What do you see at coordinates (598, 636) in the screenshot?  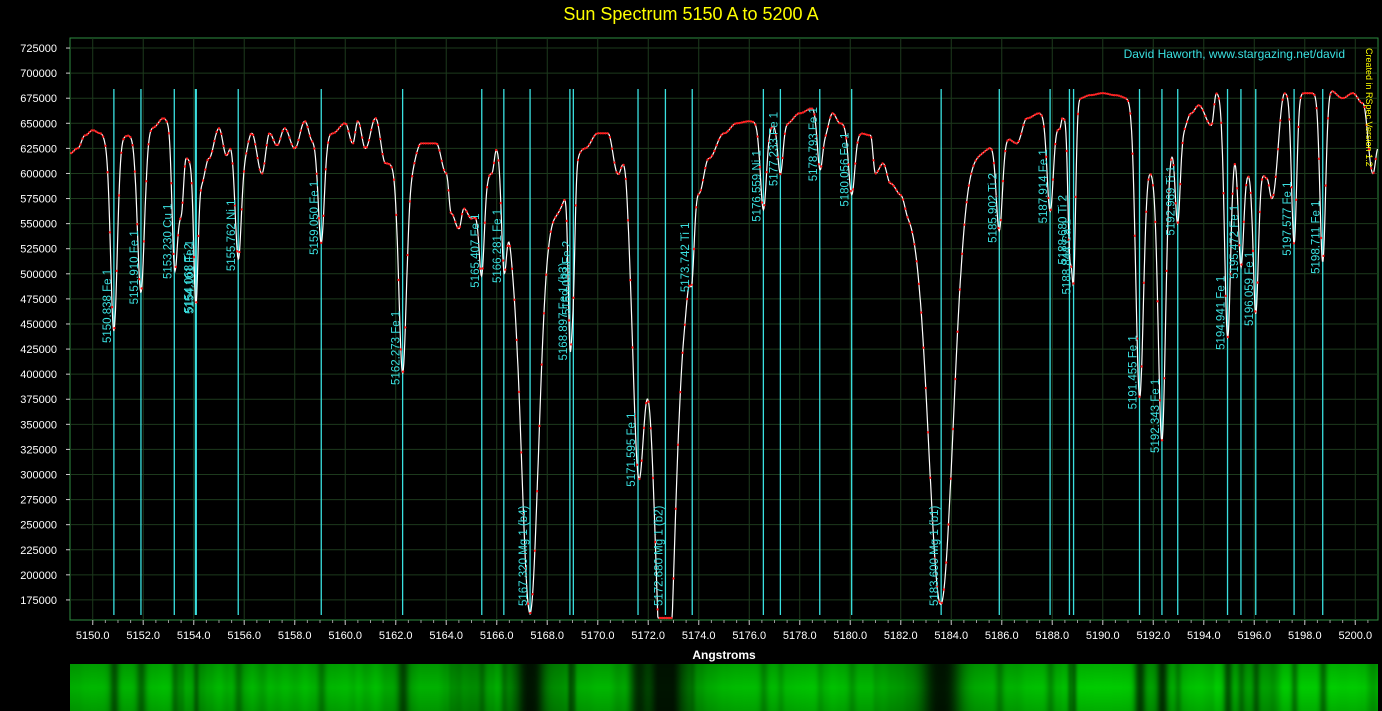 I see `x-tick-label: 5170.0` at bounding box center [598, 636].